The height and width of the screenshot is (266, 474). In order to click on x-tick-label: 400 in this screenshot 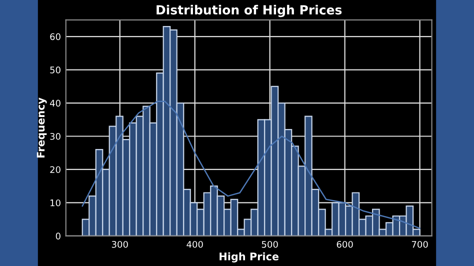, I will do `click(194, 244)`.